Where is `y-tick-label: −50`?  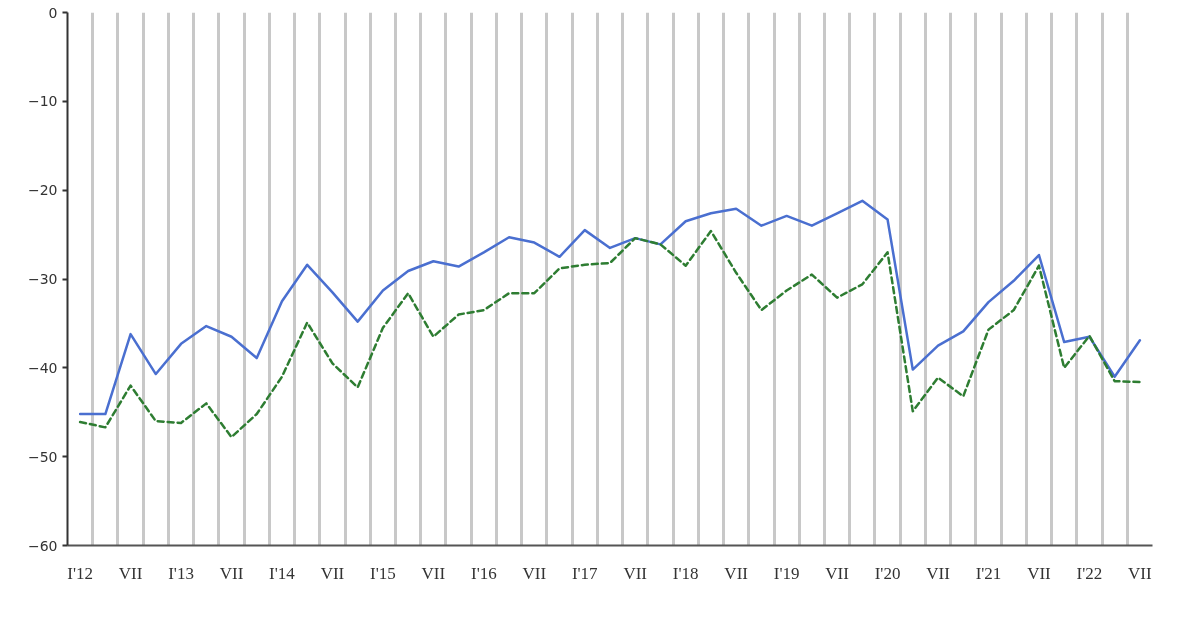
y-tick-label: −50 is located at coordinates (42, 456).